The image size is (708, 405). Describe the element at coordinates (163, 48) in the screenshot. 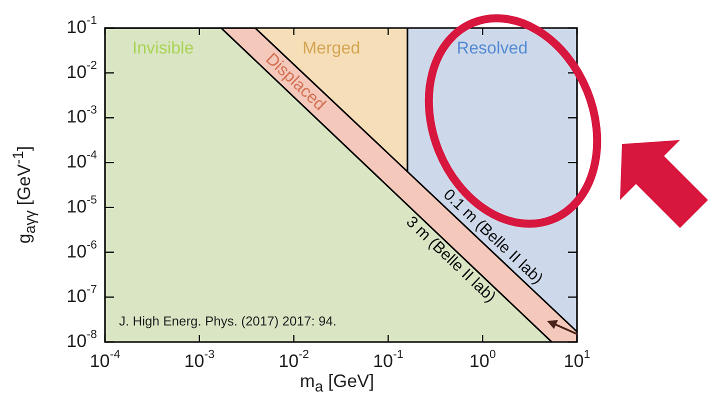

I see `legend-label: Invisible` at that location.